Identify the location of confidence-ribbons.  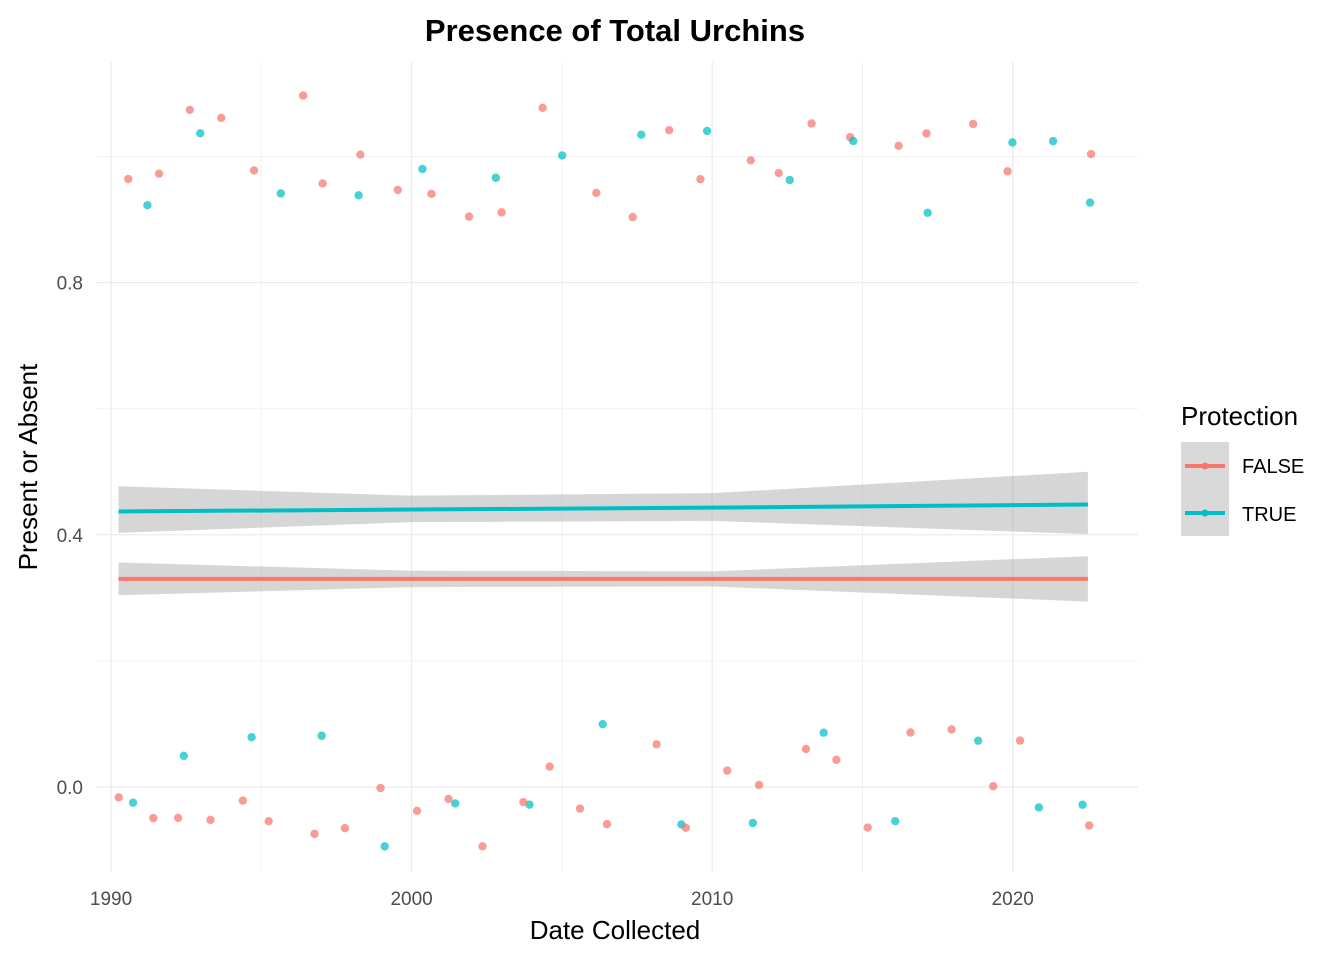
(603, 536).